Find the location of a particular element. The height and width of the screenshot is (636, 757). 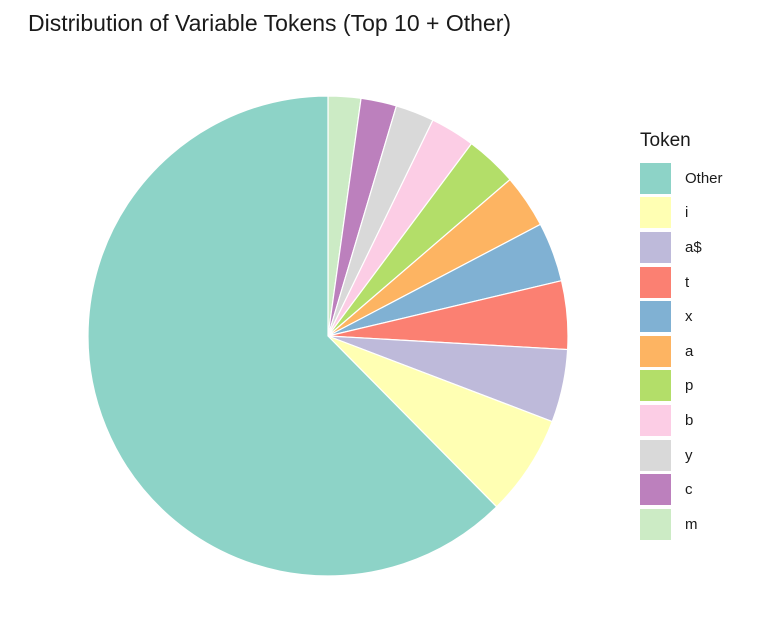

legend-label: a is located at coordinates (689, 351).